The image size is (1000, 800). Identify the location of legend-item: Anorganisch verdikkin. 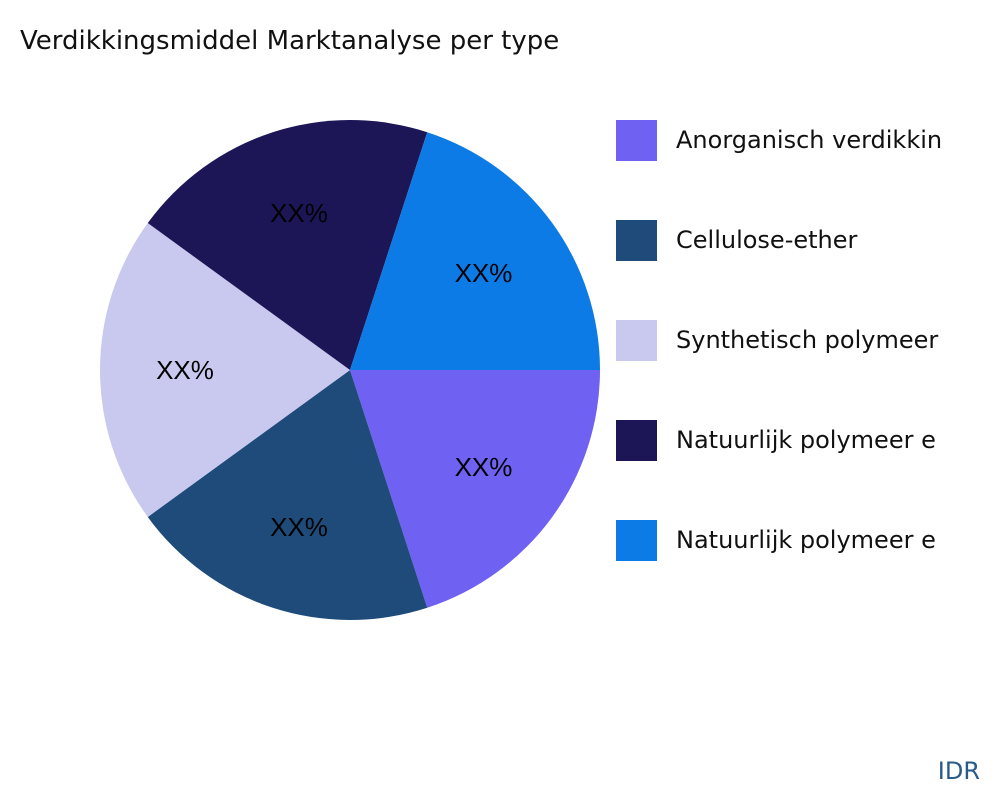
(808, 140).